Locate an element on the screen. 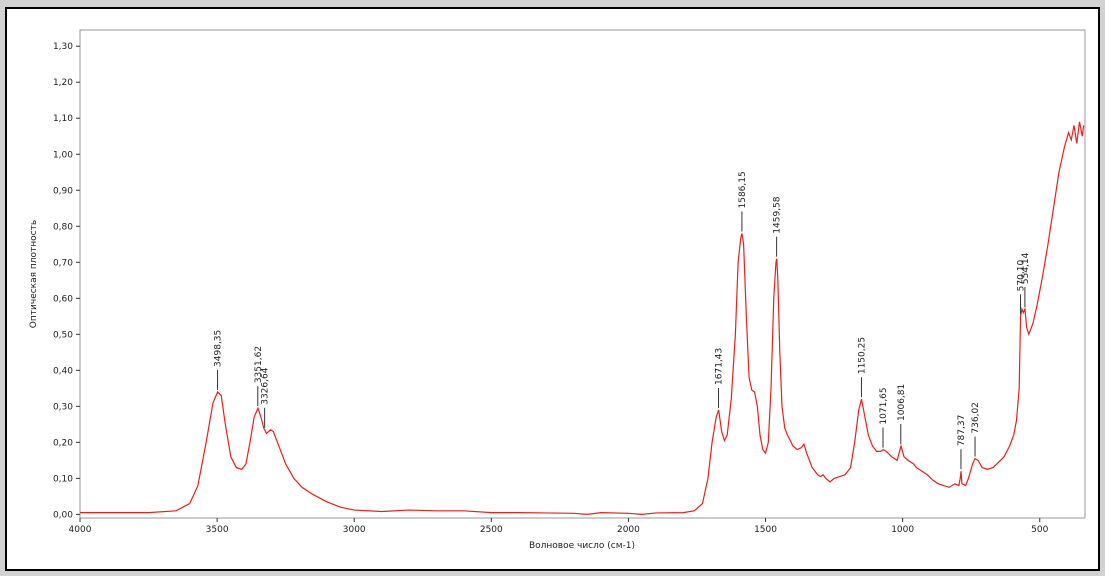 The width and height of the screenshot is (1105, 576). y-tick-label: 0,90 is located at coordinates (63, 191).